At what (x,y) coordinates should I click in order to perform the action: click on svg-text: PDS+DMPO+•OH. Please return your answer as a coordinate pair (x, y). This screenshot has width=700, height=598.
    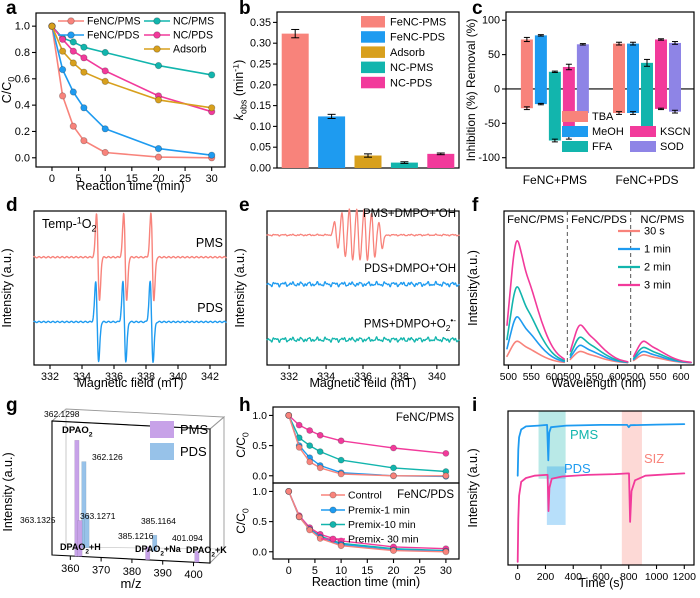
    Looking at the image, I should click on (410, 268).